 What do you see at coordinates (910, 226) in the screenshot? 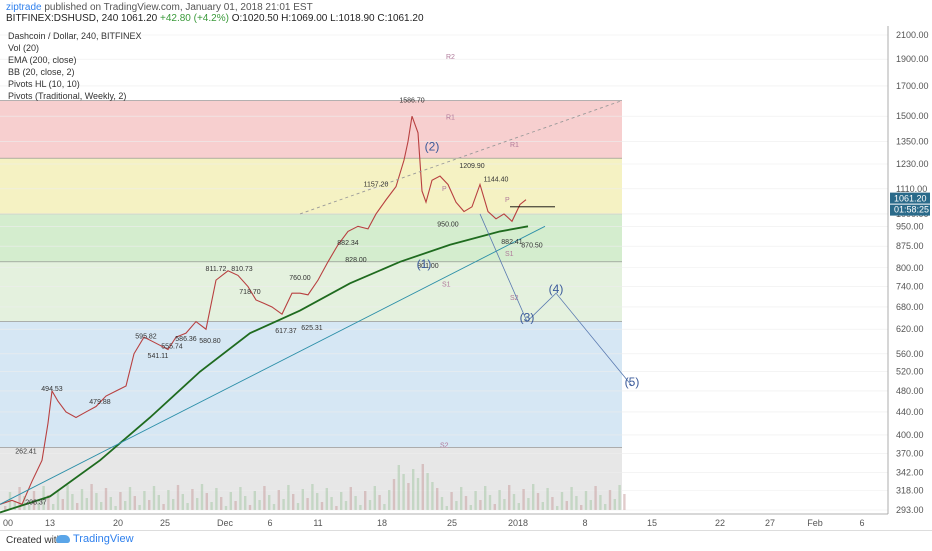
I see `y-tick-label: 950.00` at bounding box center [910, 226].